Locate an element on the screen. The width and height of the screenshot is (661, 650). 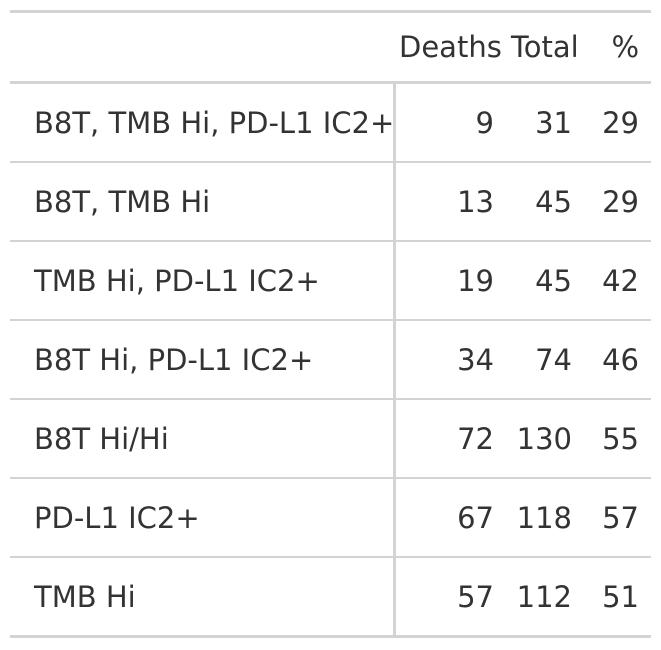
table-row: PD-L1 IC2+ 67 118 57 is located at coordinates (330, 518).